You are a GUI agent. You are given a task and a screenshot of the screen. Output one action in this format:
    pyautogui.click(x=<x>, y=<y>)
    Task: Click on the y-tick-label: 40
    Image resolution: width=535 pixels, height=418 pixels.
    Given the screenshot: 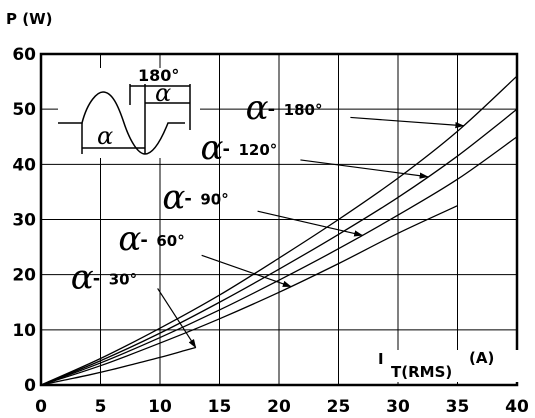 What is the action you would take?
    pyautogui.click(x=24, y=165)
    